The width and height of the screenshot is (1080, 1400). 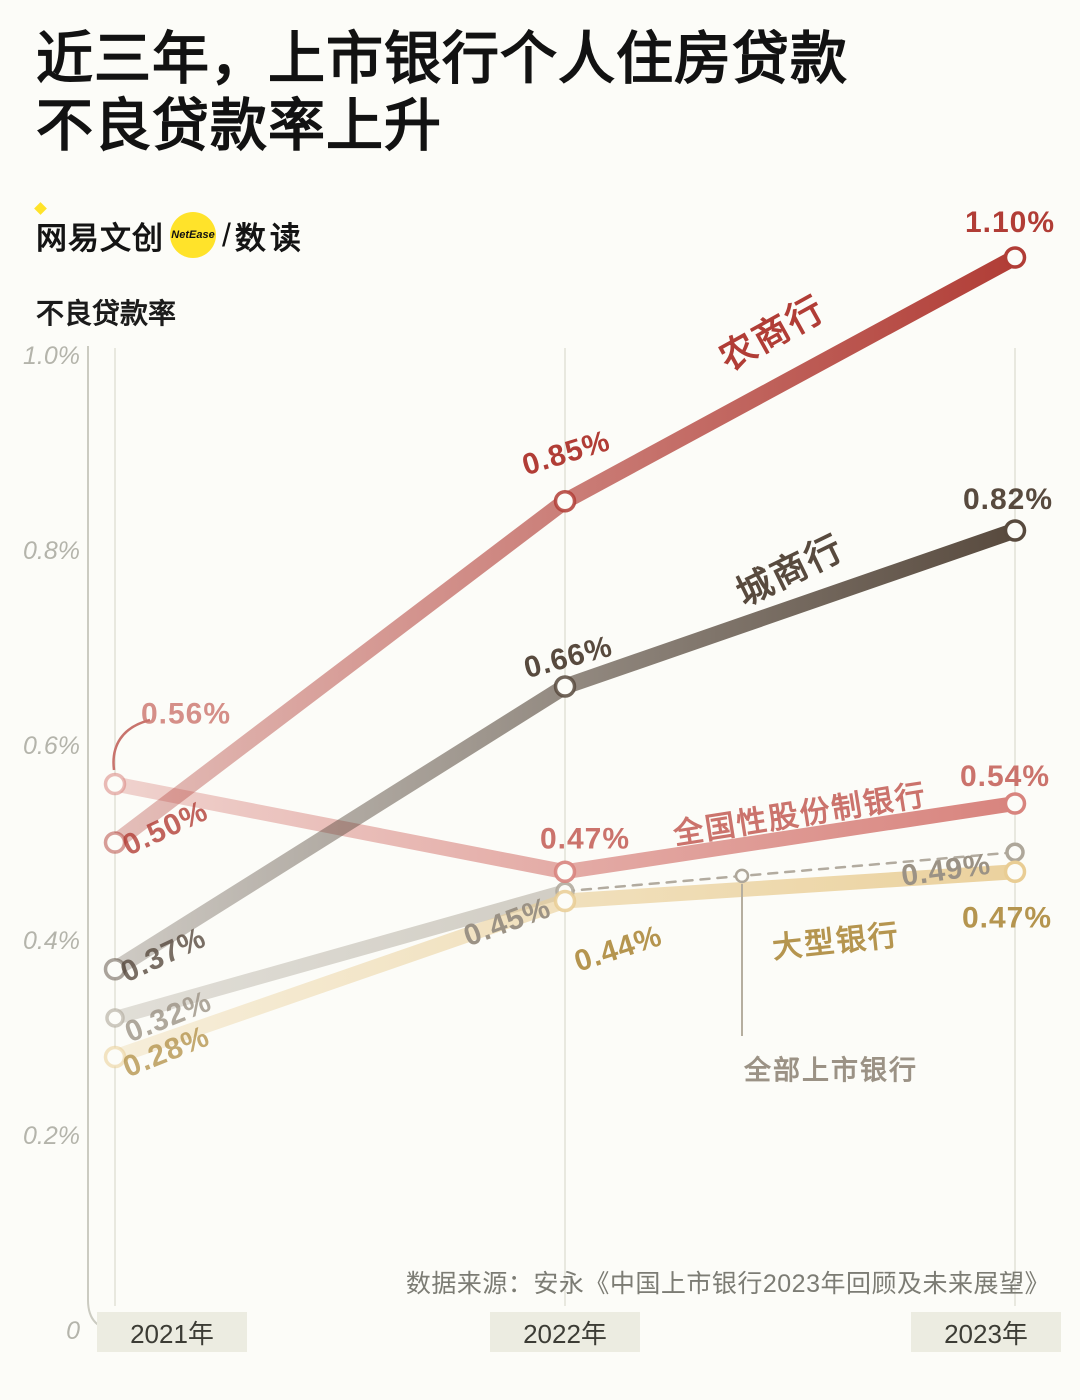 I want to click on value-label: 0.54%, so click(x=1005, y=776).